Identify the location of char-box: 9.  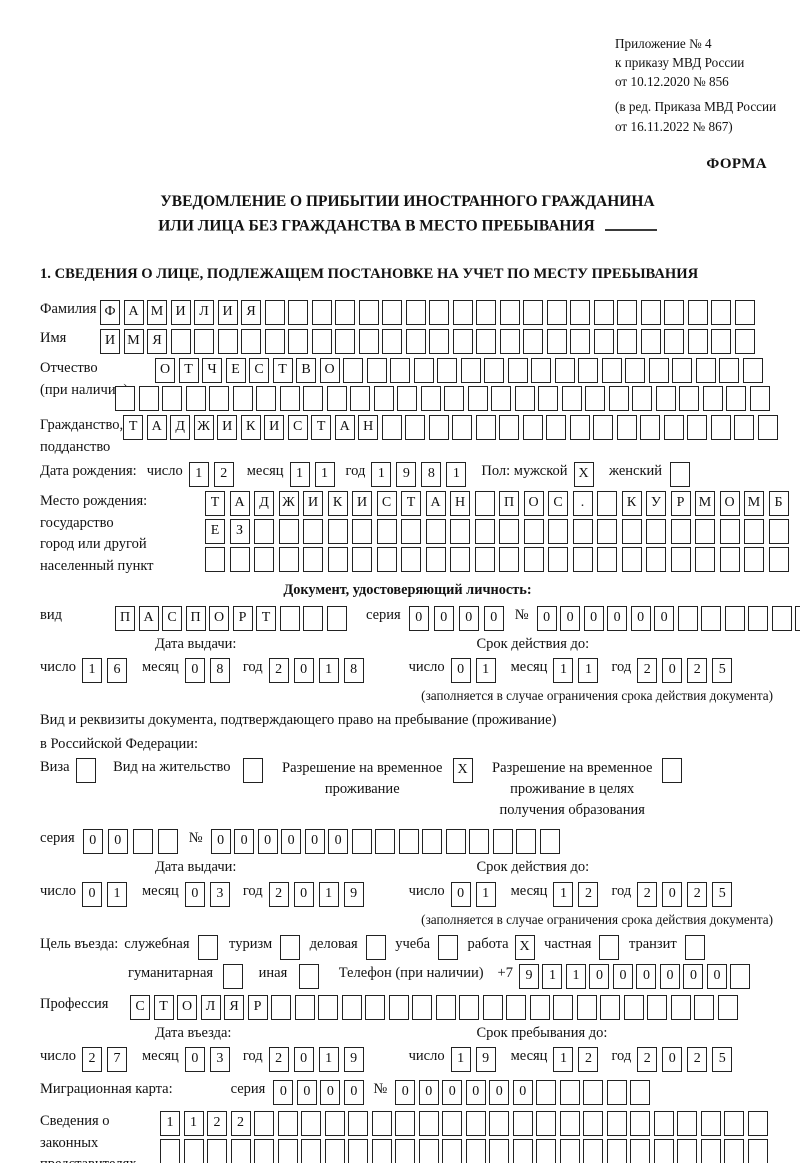
(406, 475).